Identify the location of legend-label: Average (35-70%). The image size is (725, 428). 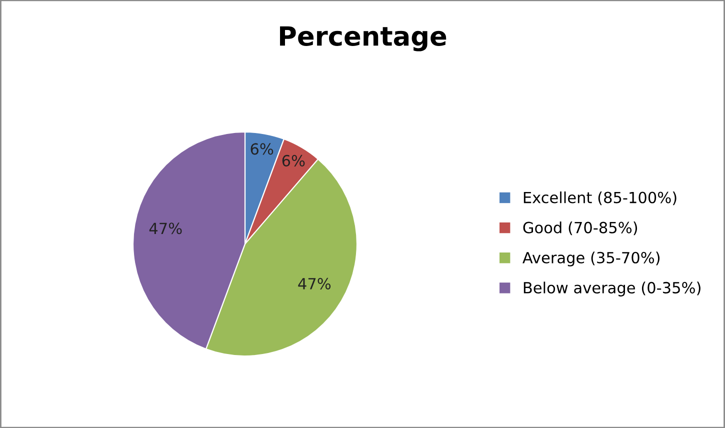
(591, 259).